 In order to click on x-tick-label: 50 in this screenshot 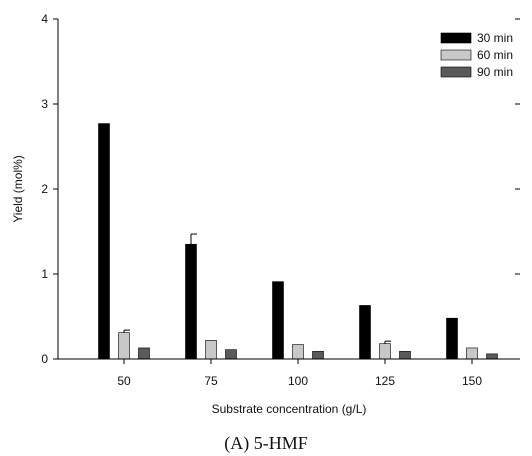, I will do `click(124, 381)`.